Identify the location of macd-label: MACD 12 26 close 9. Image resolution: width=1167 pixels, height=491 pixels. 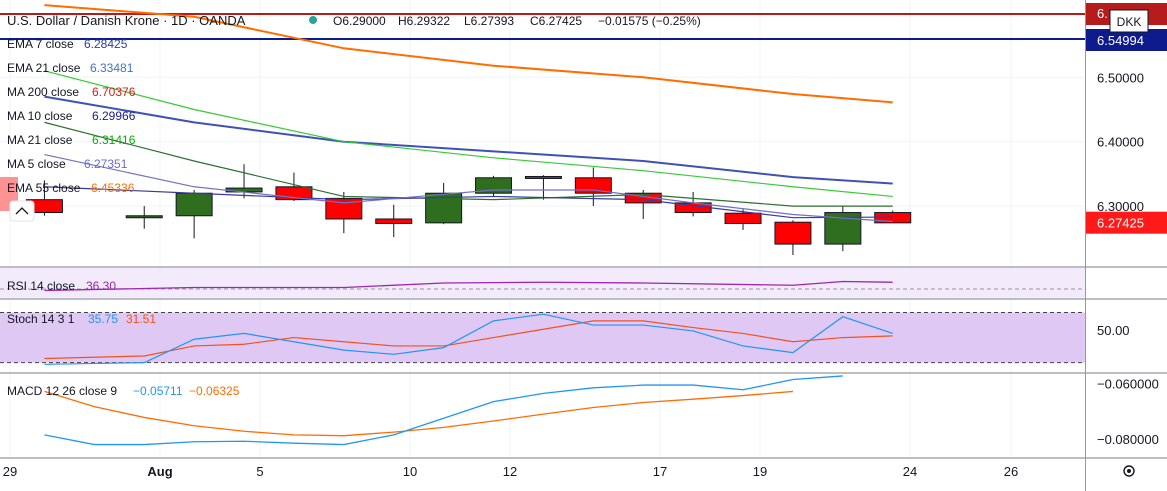
(62, 391).